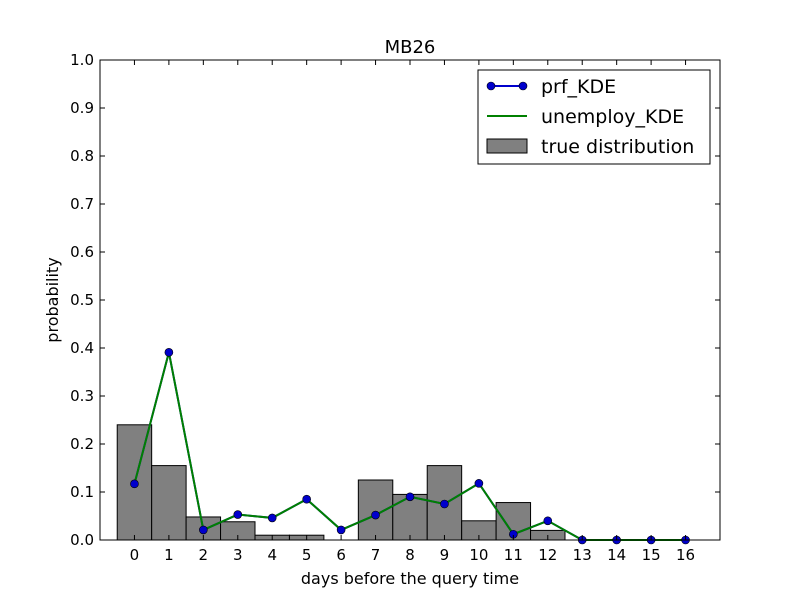 The height and width of the screenshot is (600, 800). I want to click on x-tick-label-7: 7, so click(376, 555).